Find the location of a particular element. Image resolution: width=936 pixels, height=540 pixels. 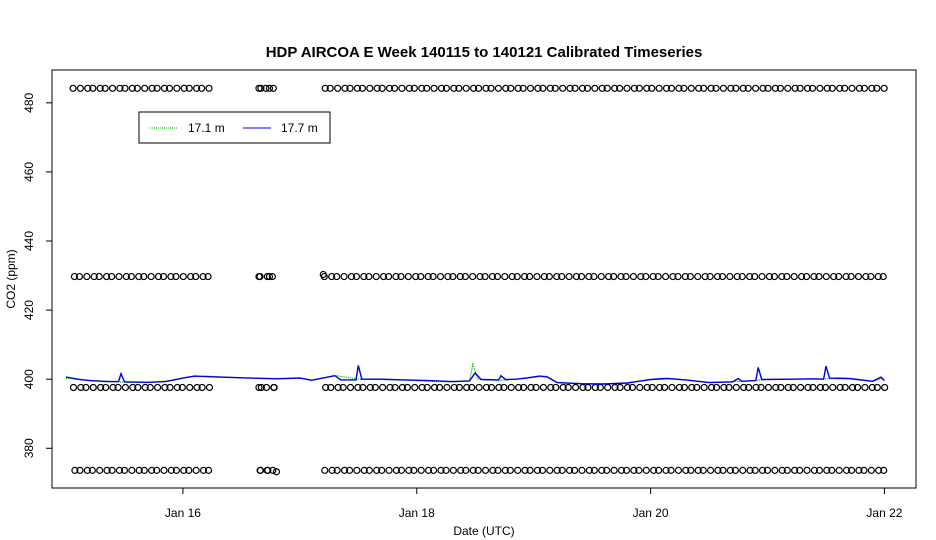

y-tick-label: 400 is located at coordinates (29, 379).